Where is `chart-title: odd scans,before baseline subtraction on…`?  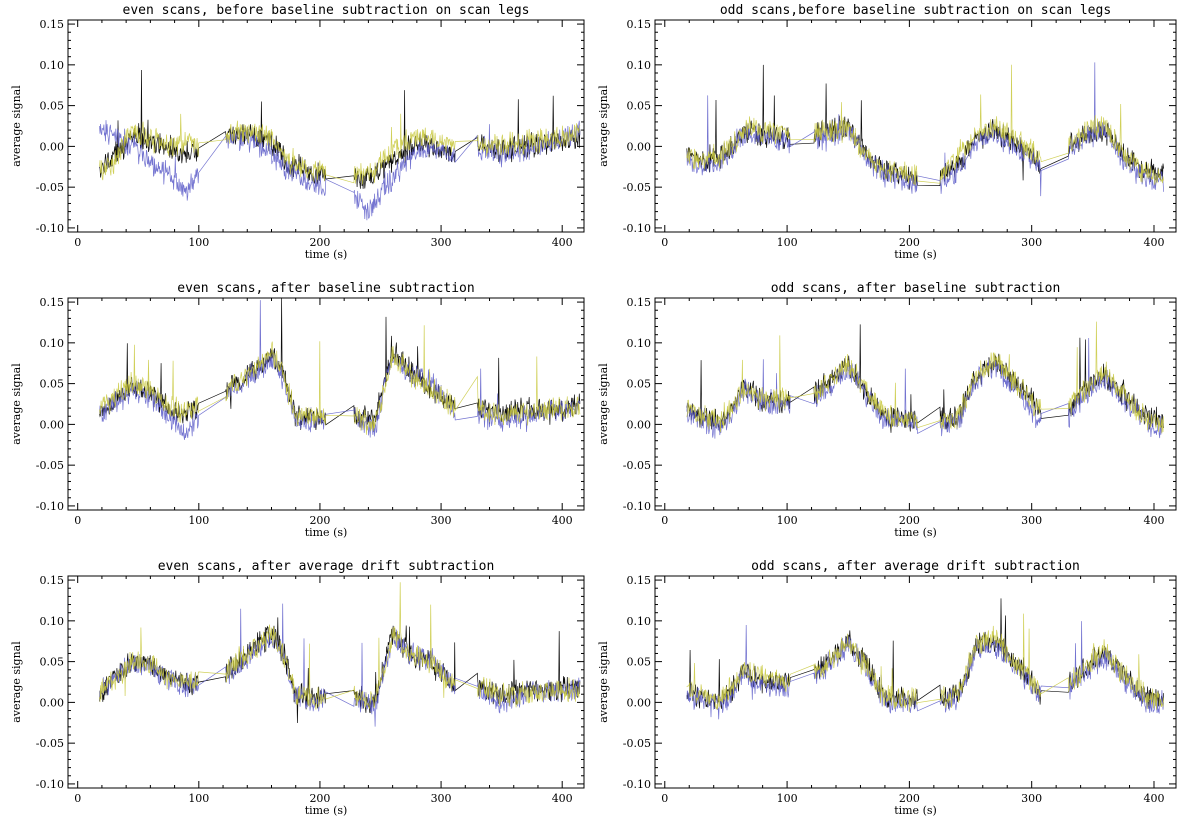 chart-title: odd scans,before baseline subtraction on… is located at coordinates (915, 10).